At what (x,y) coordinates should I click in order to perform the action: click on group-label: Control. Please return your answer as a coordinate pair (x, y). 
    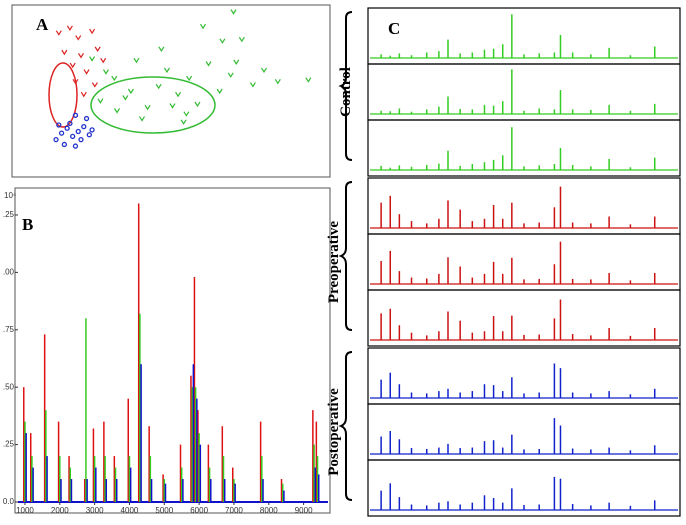
    Looking at the image, I should click on (346, 92).